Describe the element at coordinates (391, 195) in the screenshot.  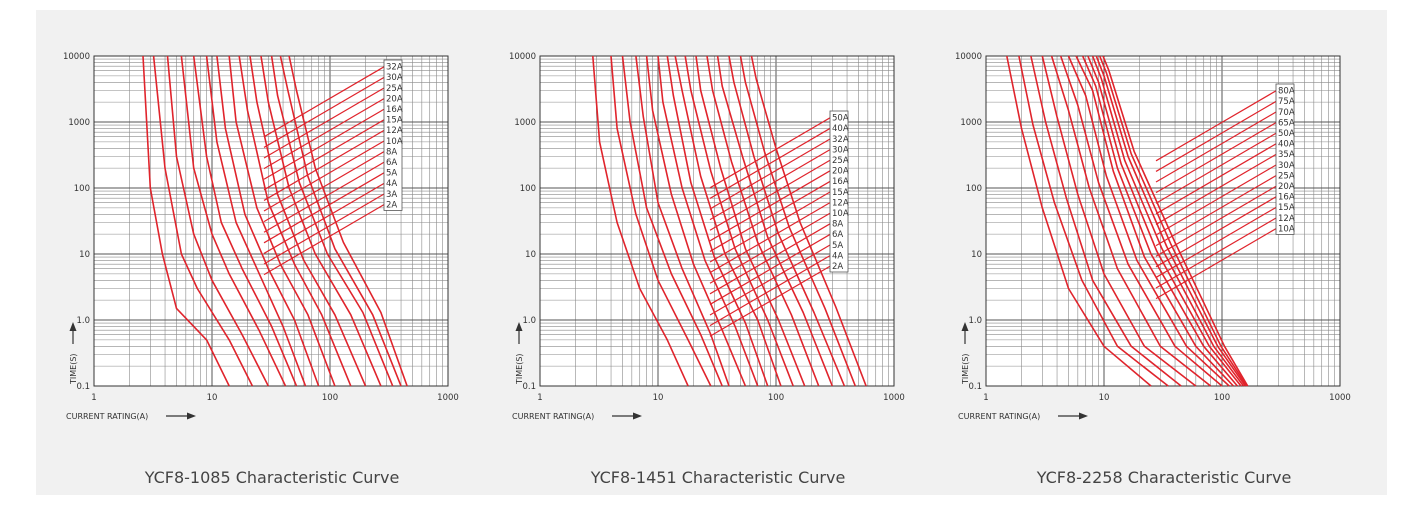
I see `series-label: 3A` at that location.